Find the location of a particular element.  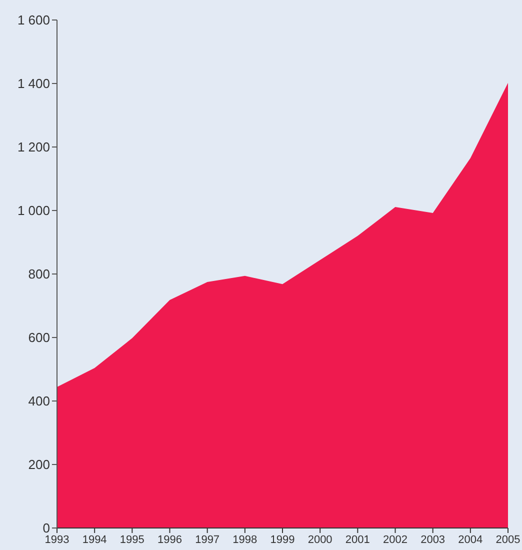

y-tick-label: 1 600 is located at coordinates (33, 20).